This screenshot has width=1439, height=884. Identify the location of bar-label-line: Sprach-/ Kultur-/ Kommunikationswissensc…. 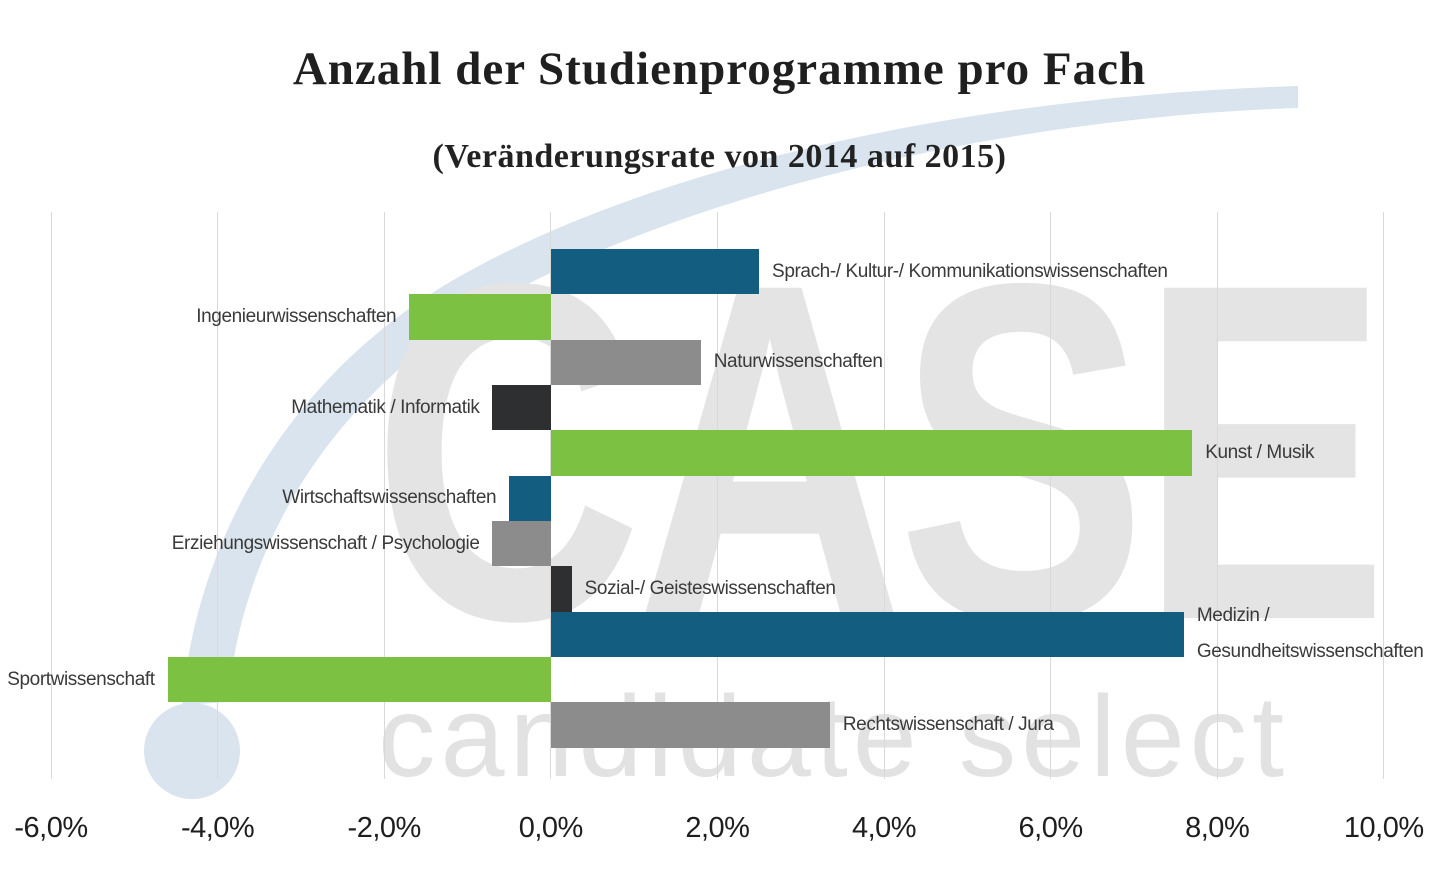
(970, 271).